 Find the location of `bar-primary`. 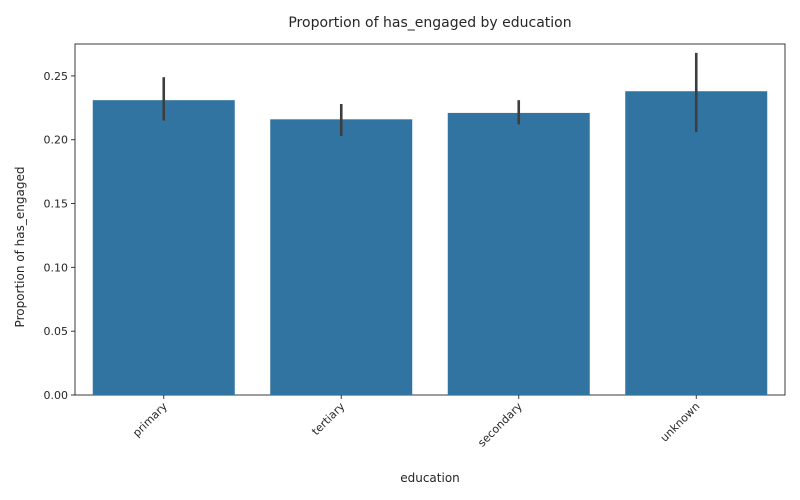

bar-primary is located at coordinates (163, 247).